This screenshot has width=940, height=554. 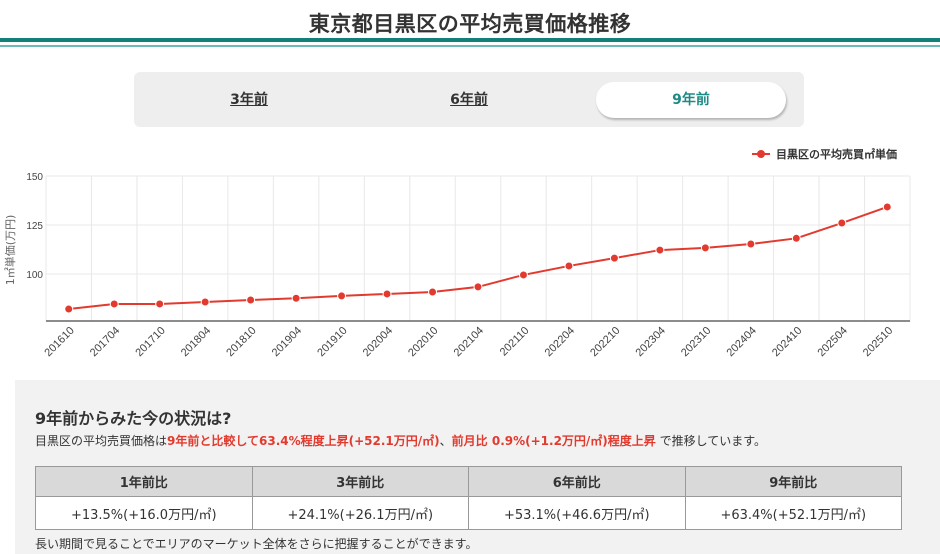 What do you see at coordinates (577, 513) in the screenshot?
I see `value-6y: +53.1%(+46.6万円/㎡)` at bounding box center [577, 513].